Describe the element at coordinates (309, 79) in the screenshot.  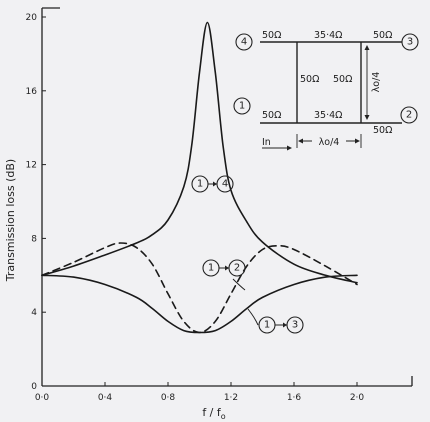
I see `inset-z-shunt-left: 50Ω` at that location.